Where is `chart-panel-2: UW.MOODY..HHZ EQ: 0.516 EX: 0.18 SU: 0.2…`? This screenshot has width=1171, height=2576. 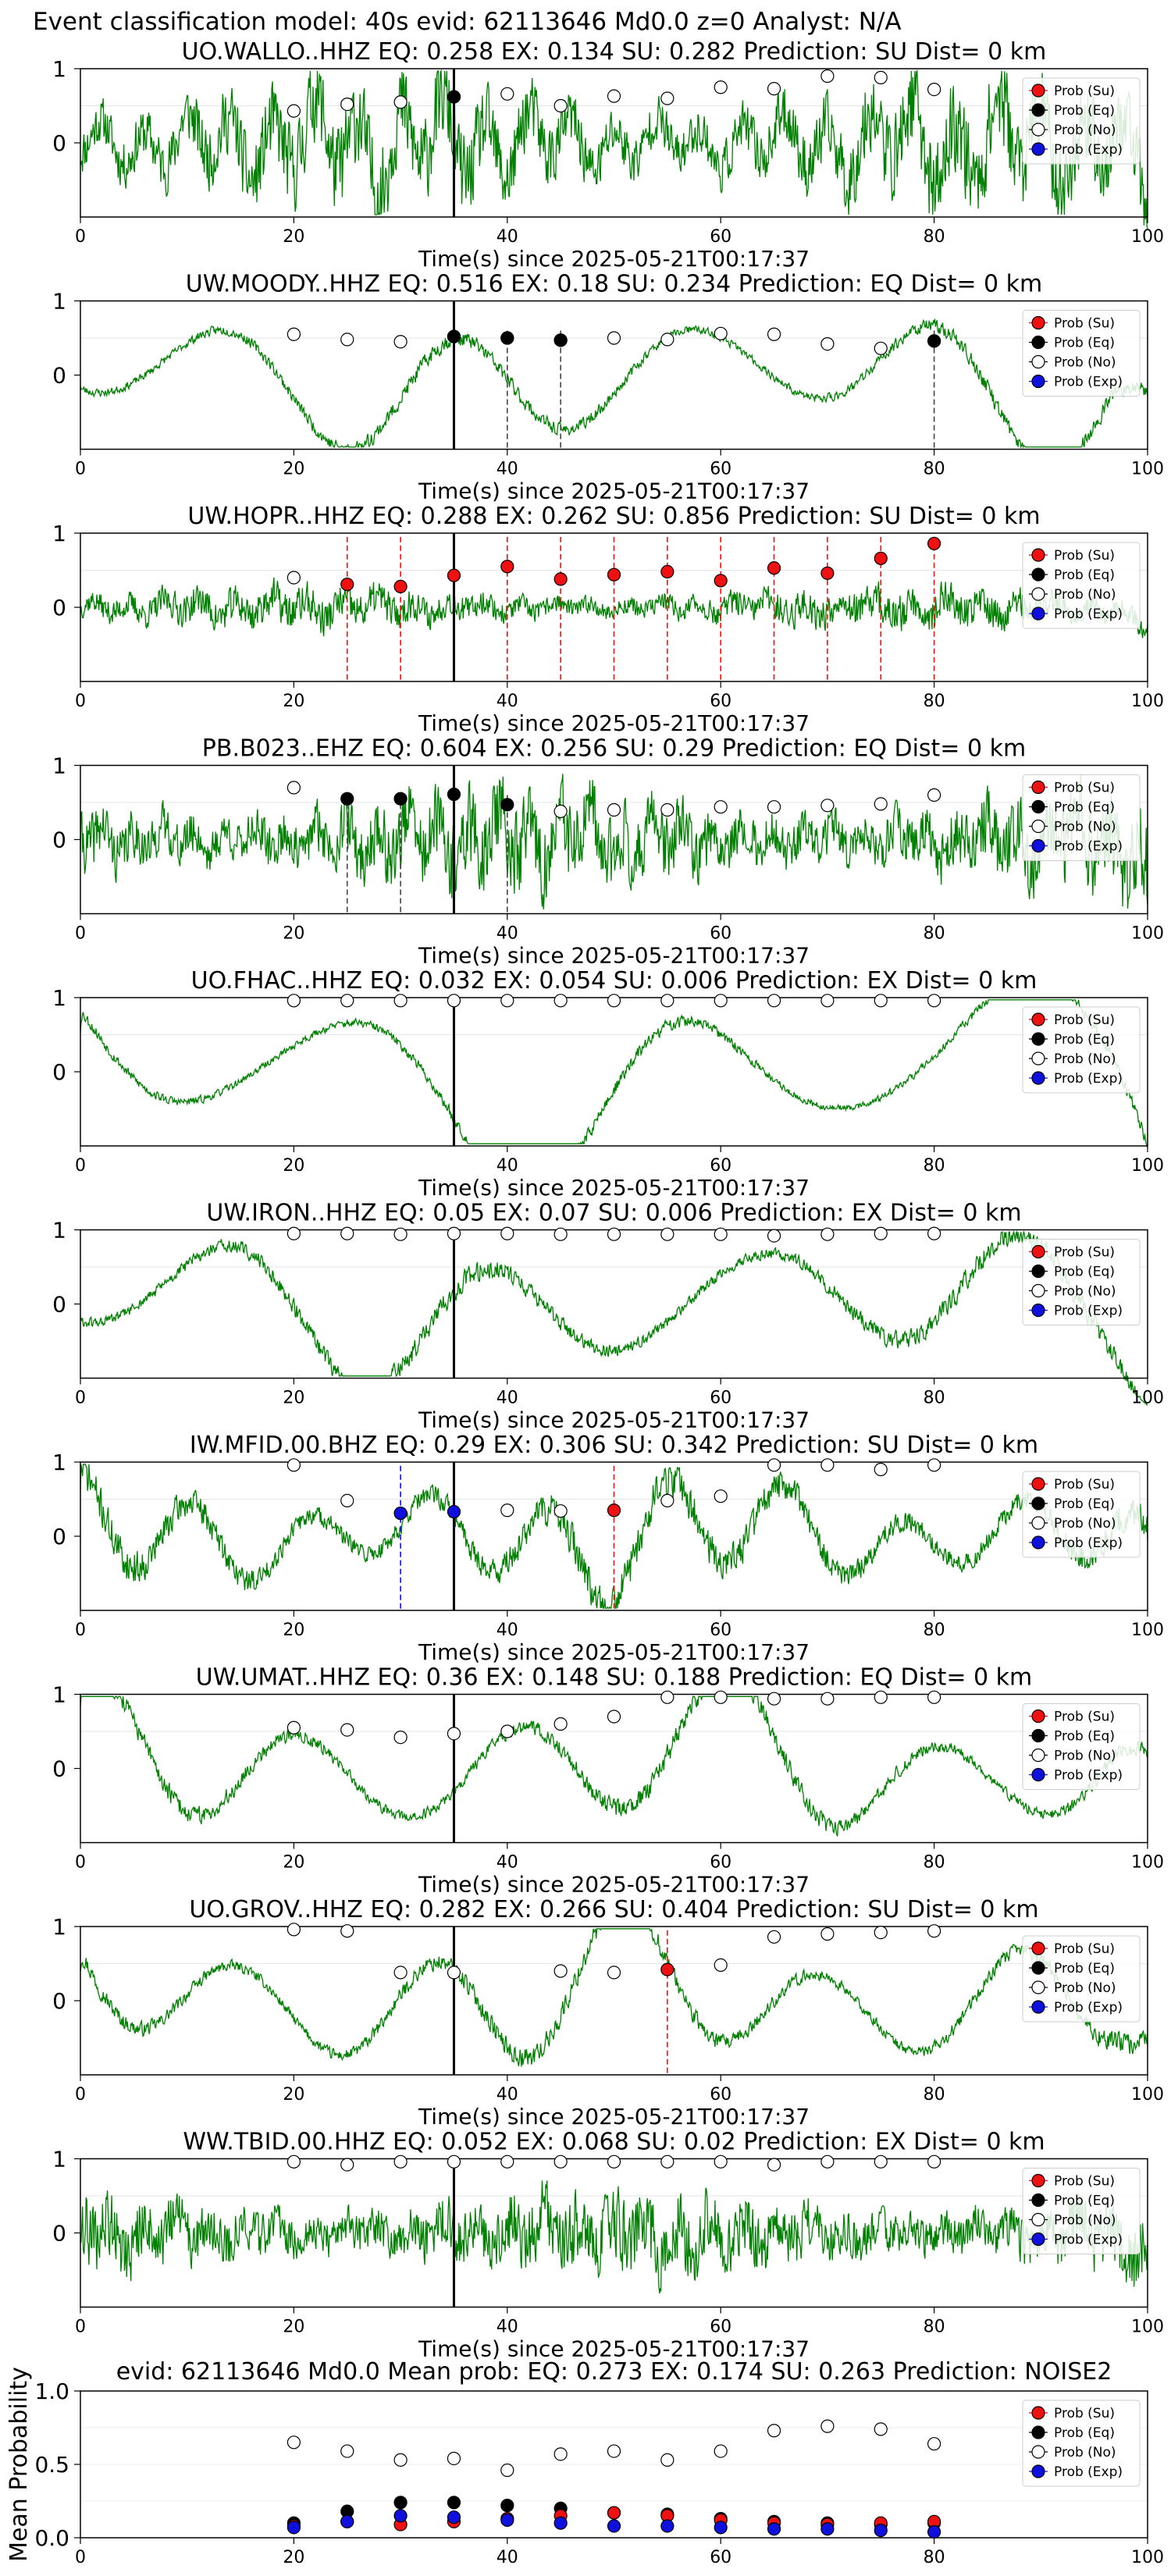
chart-panel-2: UW.MOODY..HHZ EQ: 0.516 EX: 0.18 SU: 0.2… is located at coordinates (608, 387).